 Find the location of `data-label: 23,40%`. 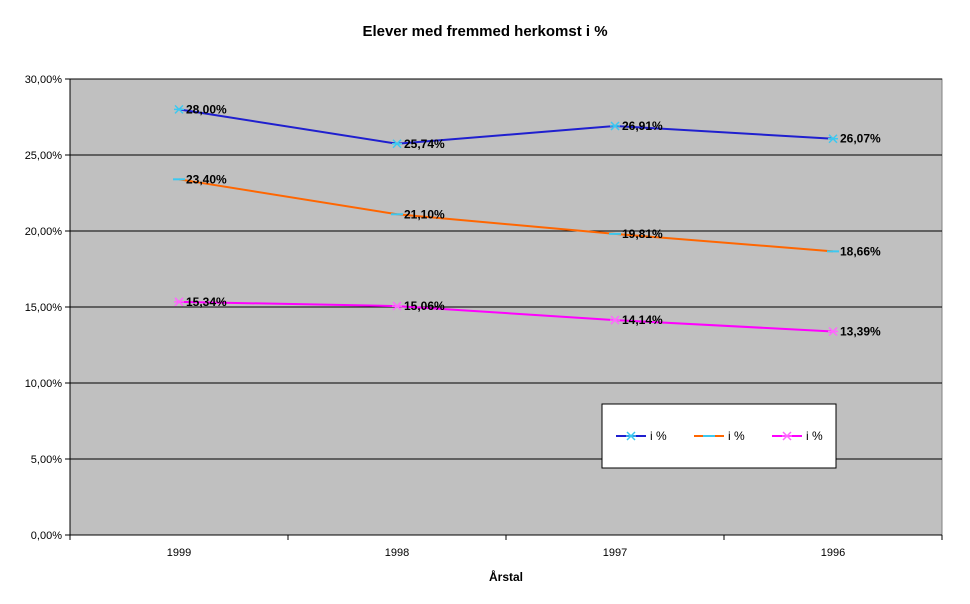

data-label: 23,40% is located at coordinates (206, 179).